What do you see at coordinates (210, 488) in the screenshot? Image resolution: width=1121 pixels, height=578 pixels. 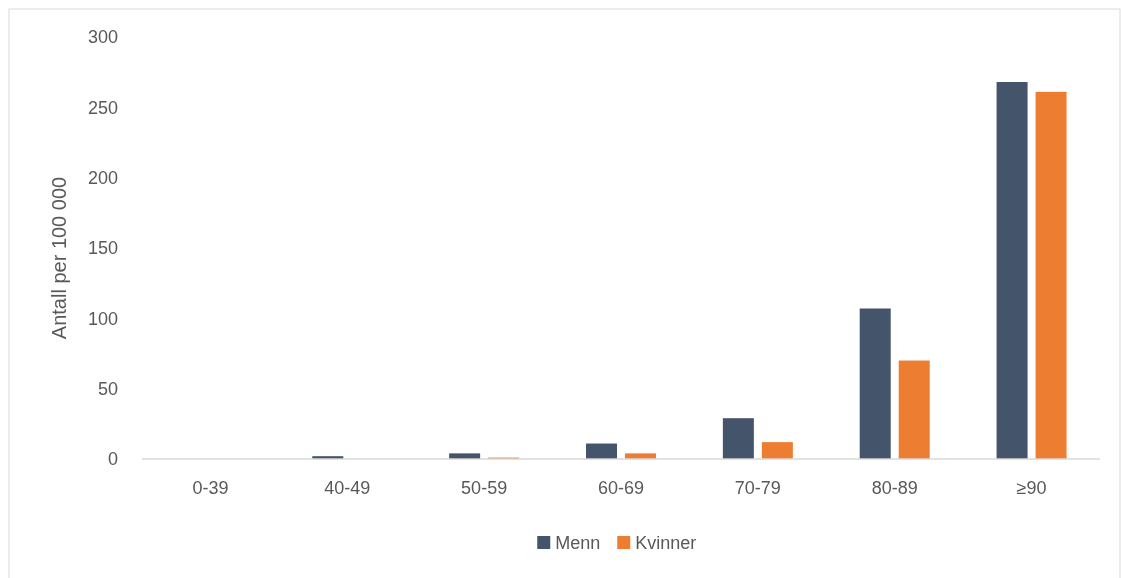 I see `x-tick-label: 0-39` at bounding box center [210, 488].